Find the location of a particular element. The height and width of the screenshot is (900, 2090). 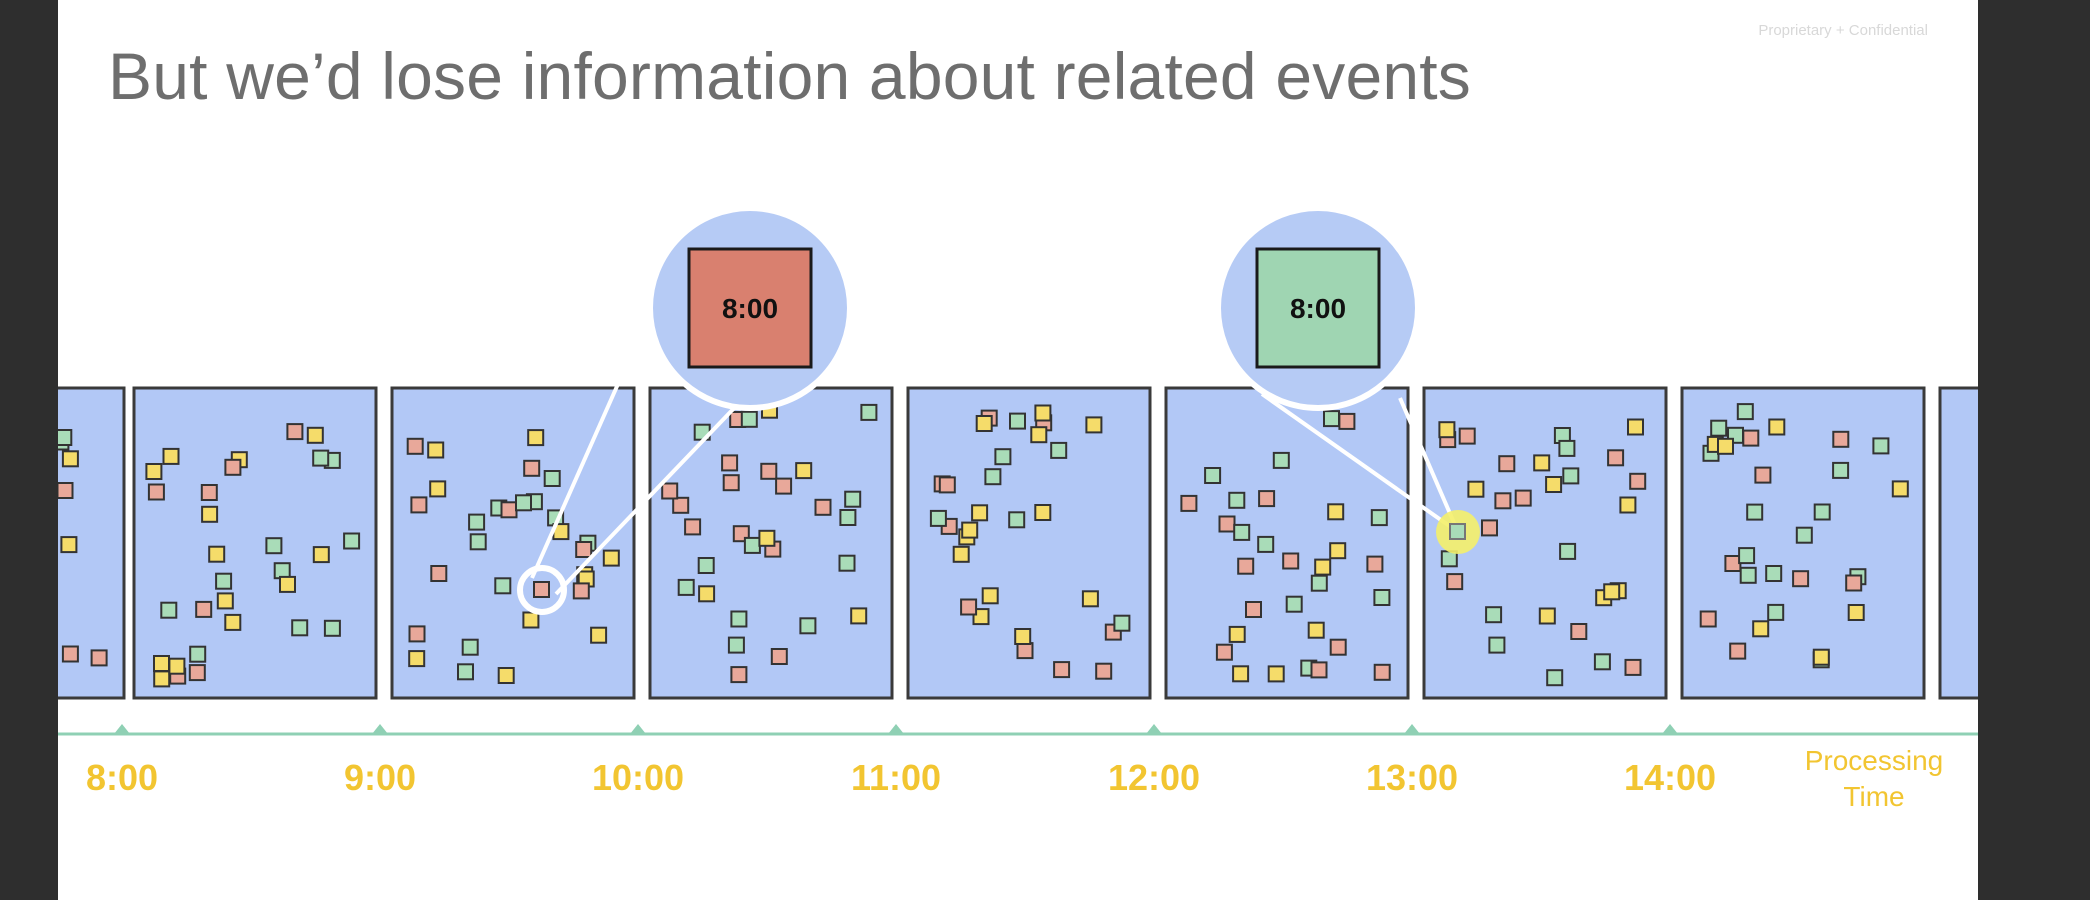

selected-event is located at coordinates (1457, 531).